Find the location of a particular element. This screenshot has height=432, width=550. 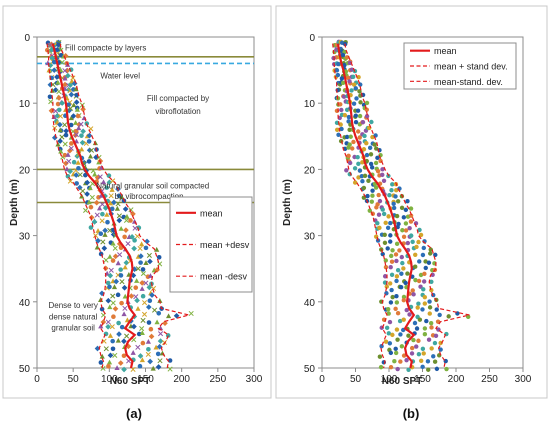

y-tick-label: 50 is located at coordinates (25, 369).